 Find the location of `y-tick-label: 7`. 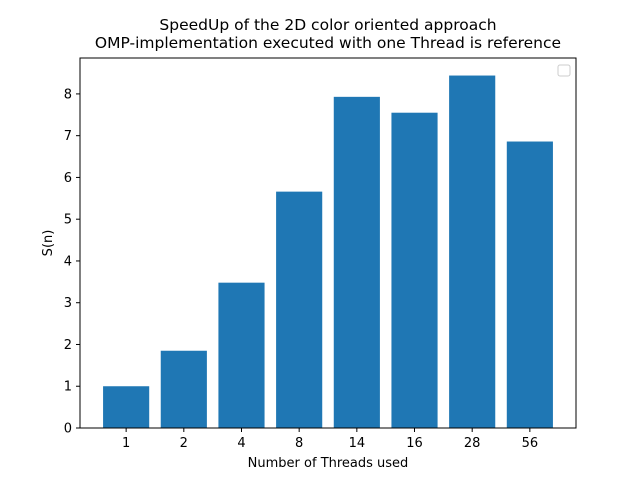

y-tick-label: 7 is located at coordinates (68, 136).